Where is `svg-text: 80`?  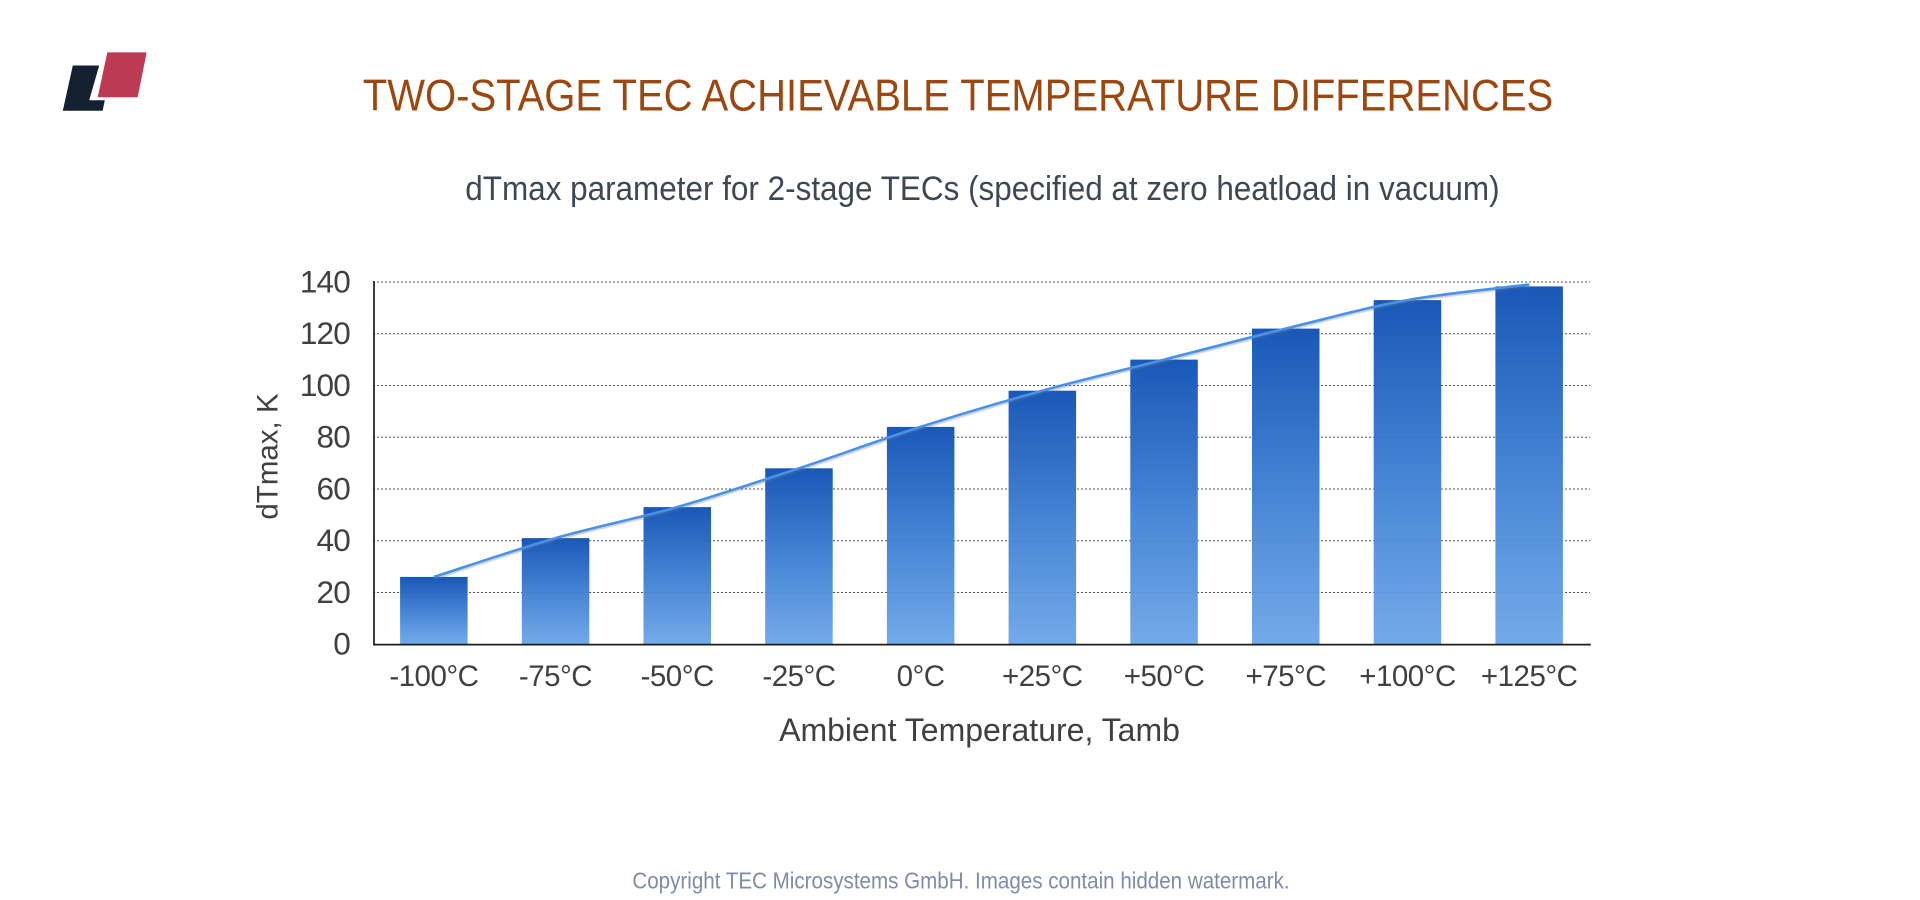
svg-text: 80 is located at coordinates (334, 437).